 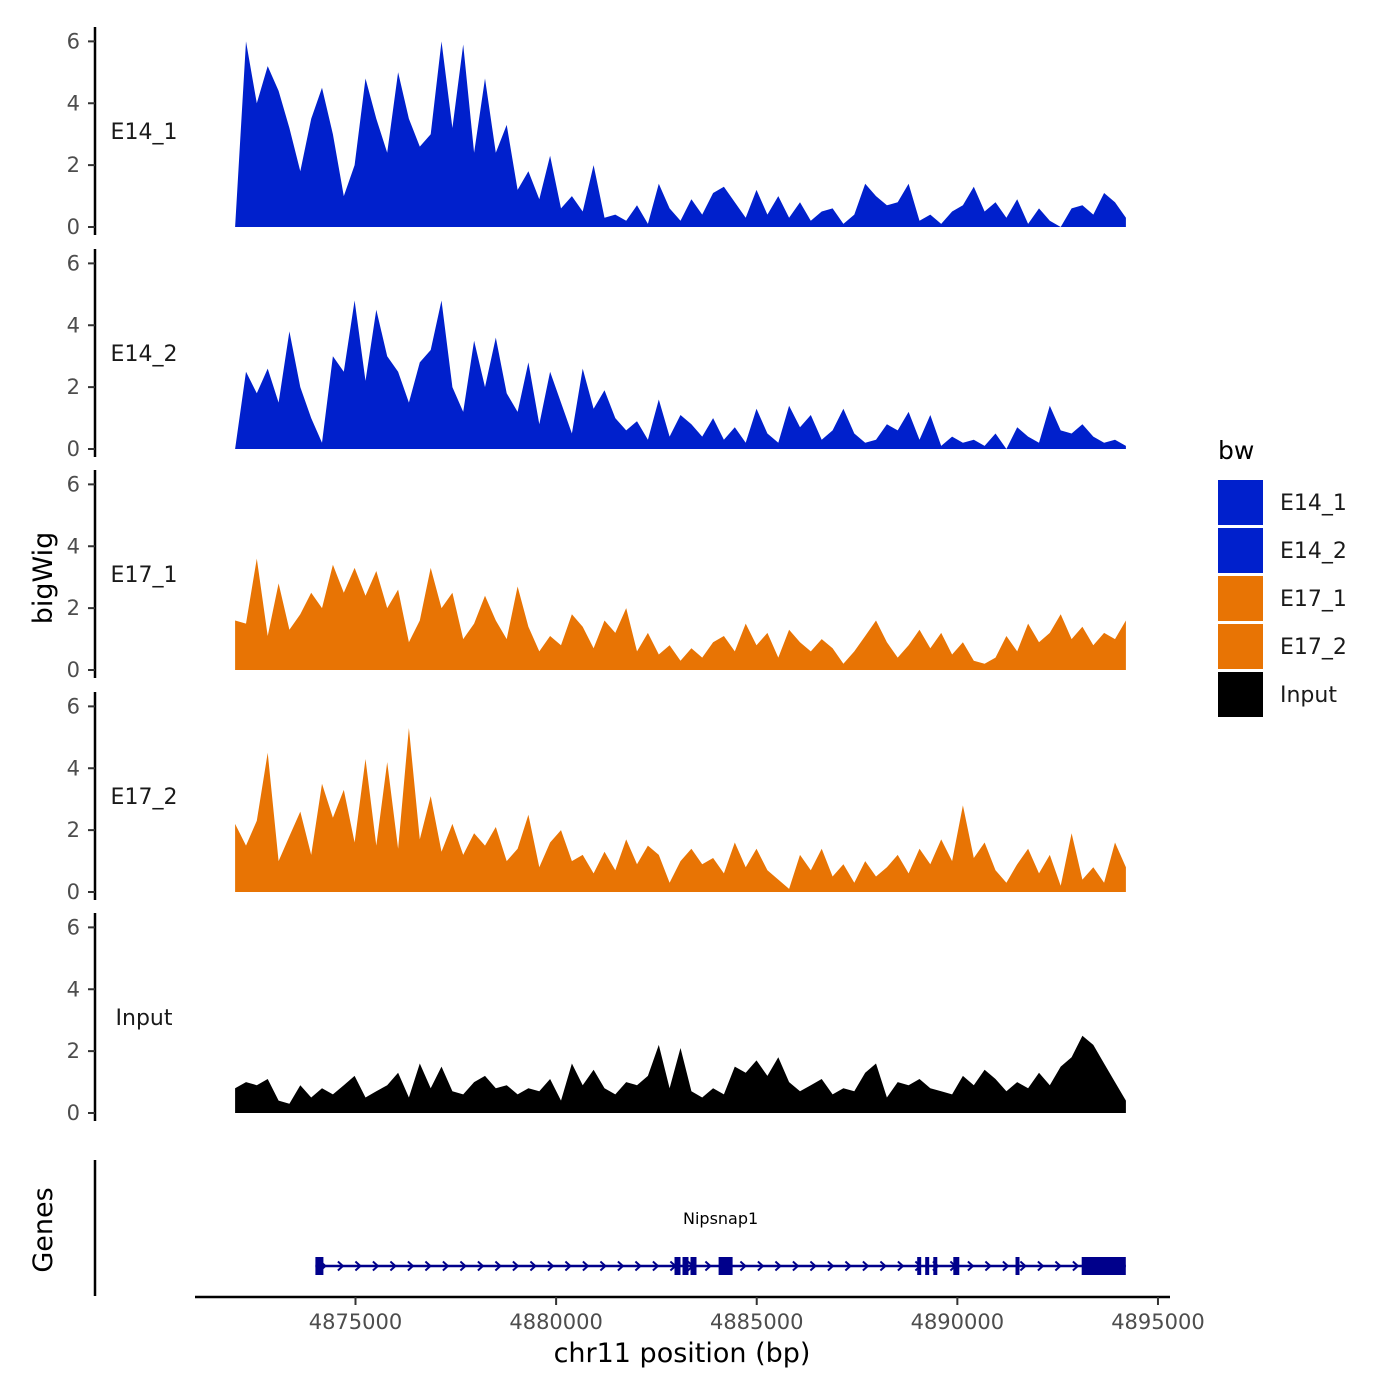 What do you see at coordinates (720, 1218) in the screenshot?
I see `gene-label: Nipsnap1` at bounding box center [720, 1218].